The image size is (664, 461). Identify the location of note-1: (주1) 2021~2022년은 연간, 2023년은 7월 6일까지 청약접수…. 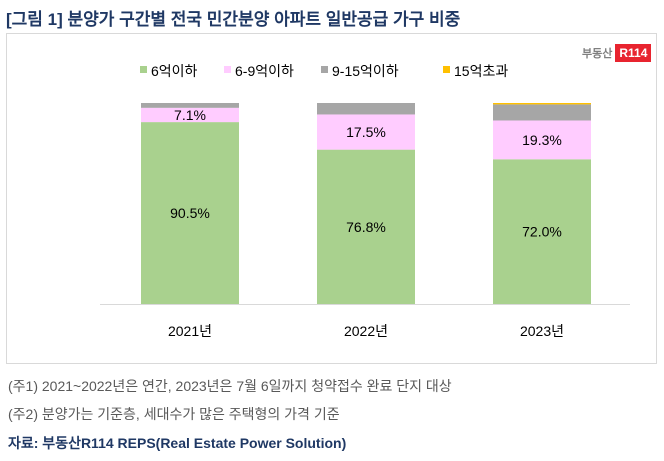
(230, 386).